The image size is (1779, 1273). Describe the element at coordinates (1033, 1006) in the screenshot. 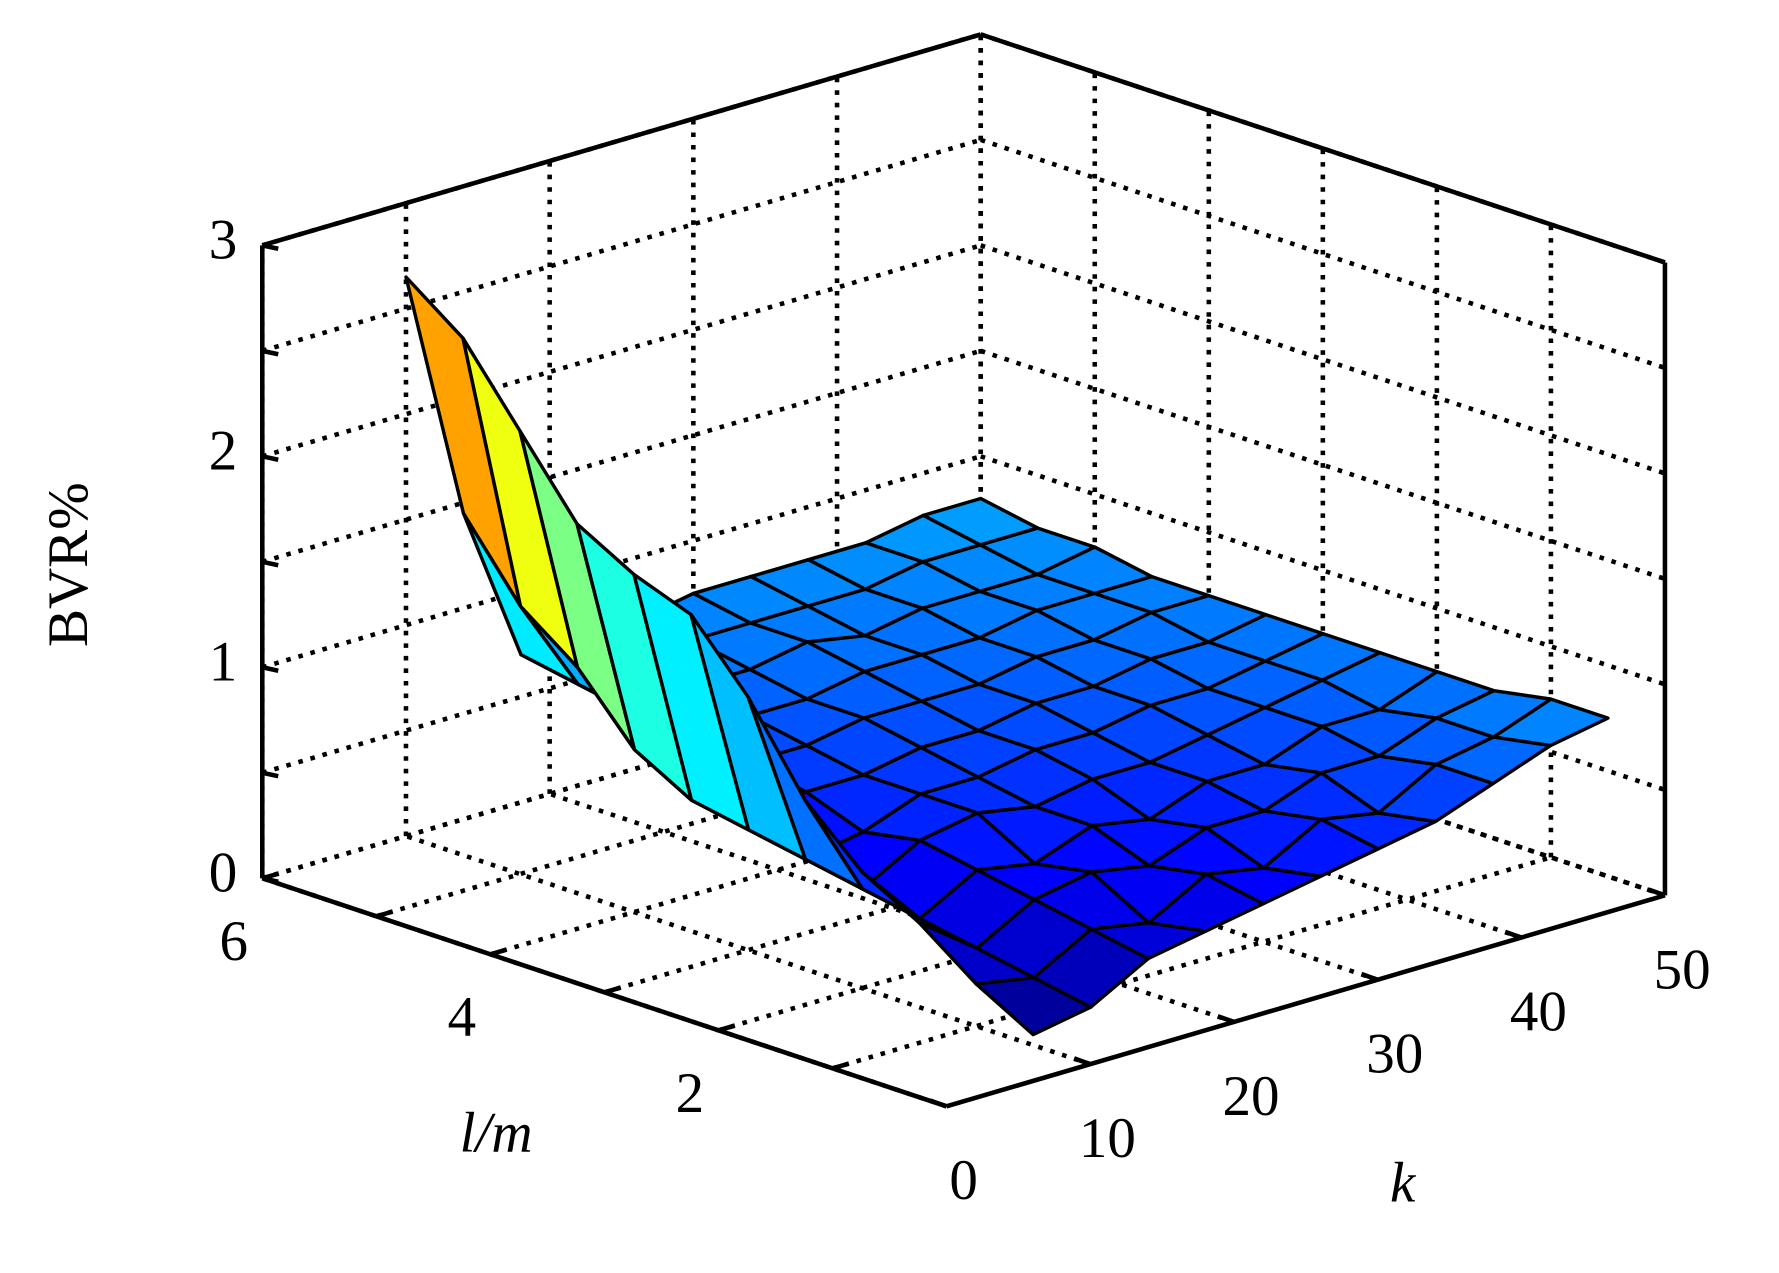

I see `surface-face` at that location.